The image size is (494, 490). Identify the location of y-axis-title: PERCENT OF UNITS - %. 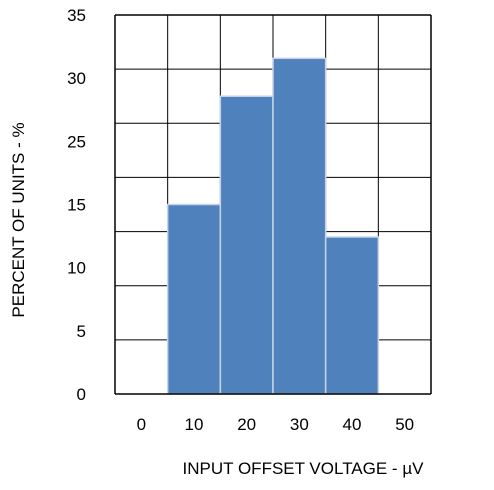
(18, 219).